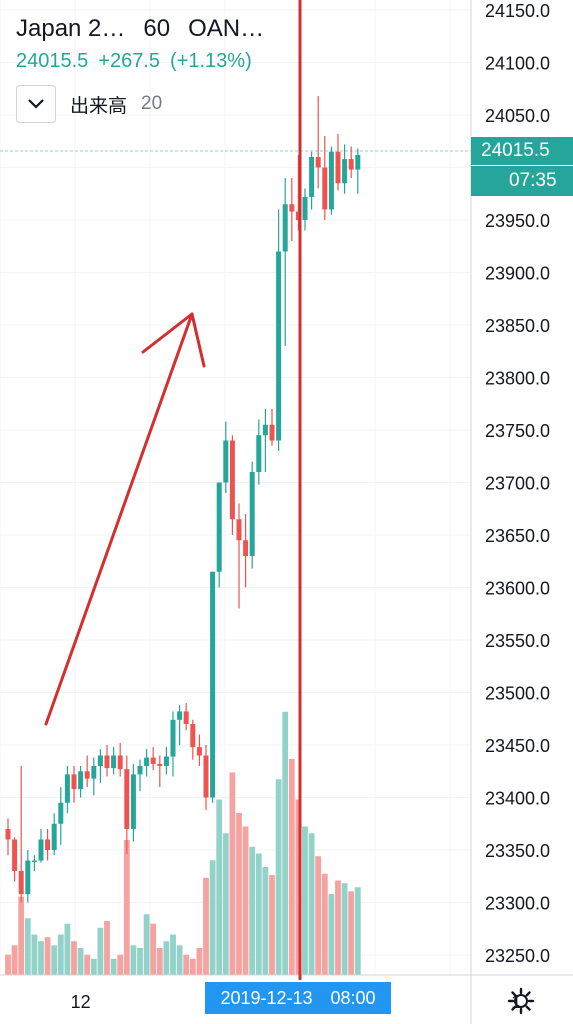  Describe the element at coordinates (36, 104) in the screenshot. I see `collapse-legend-button` at that location.